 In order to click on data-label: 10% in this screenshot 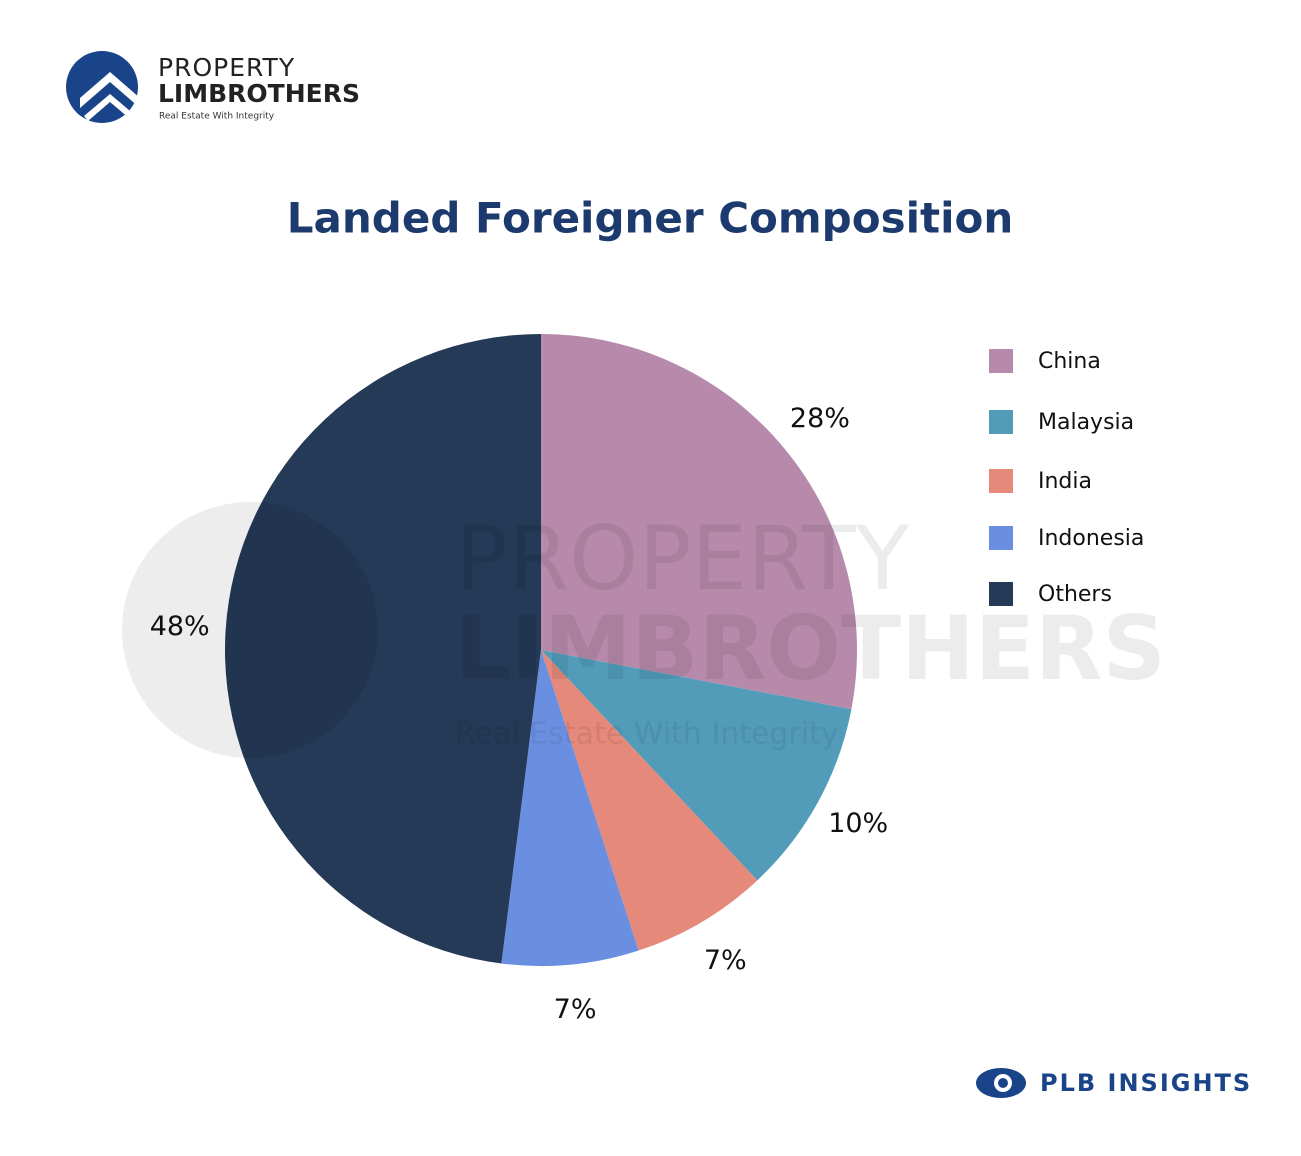, I will do `click(858, 823)`.